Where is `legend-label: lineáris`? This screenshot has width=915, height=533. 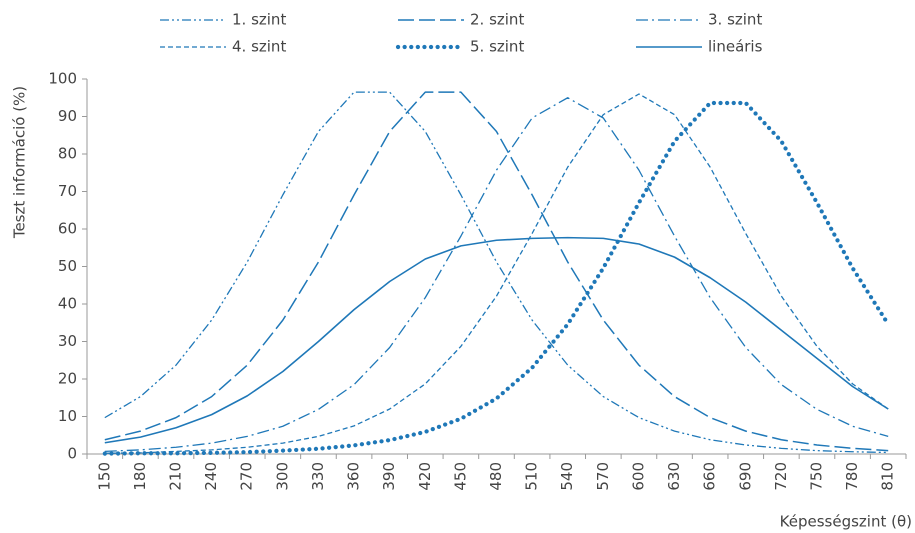
legend-label: lineáris is located at coordinates (735, 47).